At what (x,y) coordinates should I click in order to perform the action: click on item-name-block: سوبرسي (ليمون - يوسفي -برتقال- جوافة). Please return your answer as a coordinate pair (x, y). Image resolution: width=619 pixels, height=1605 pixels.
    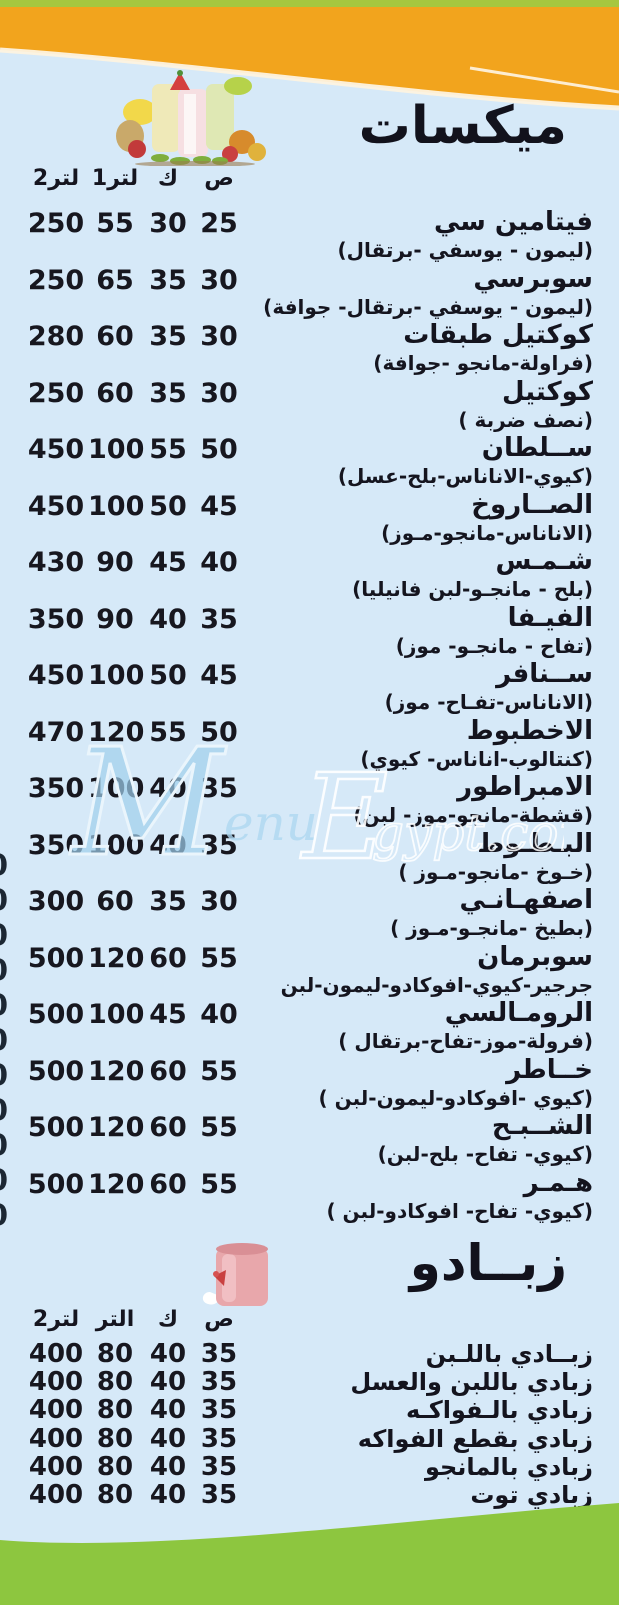
    Looking at the image, I should click on (431, 291).